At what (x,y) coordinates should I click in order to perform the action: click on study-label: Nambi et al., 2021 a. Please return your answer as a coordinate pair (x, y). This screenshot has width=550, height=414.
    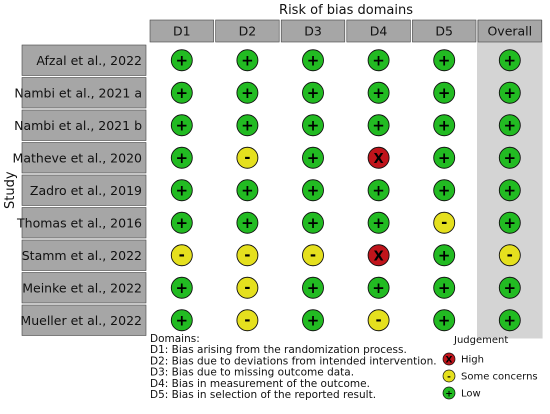
    Looking at the image, I should click on (78, 92).